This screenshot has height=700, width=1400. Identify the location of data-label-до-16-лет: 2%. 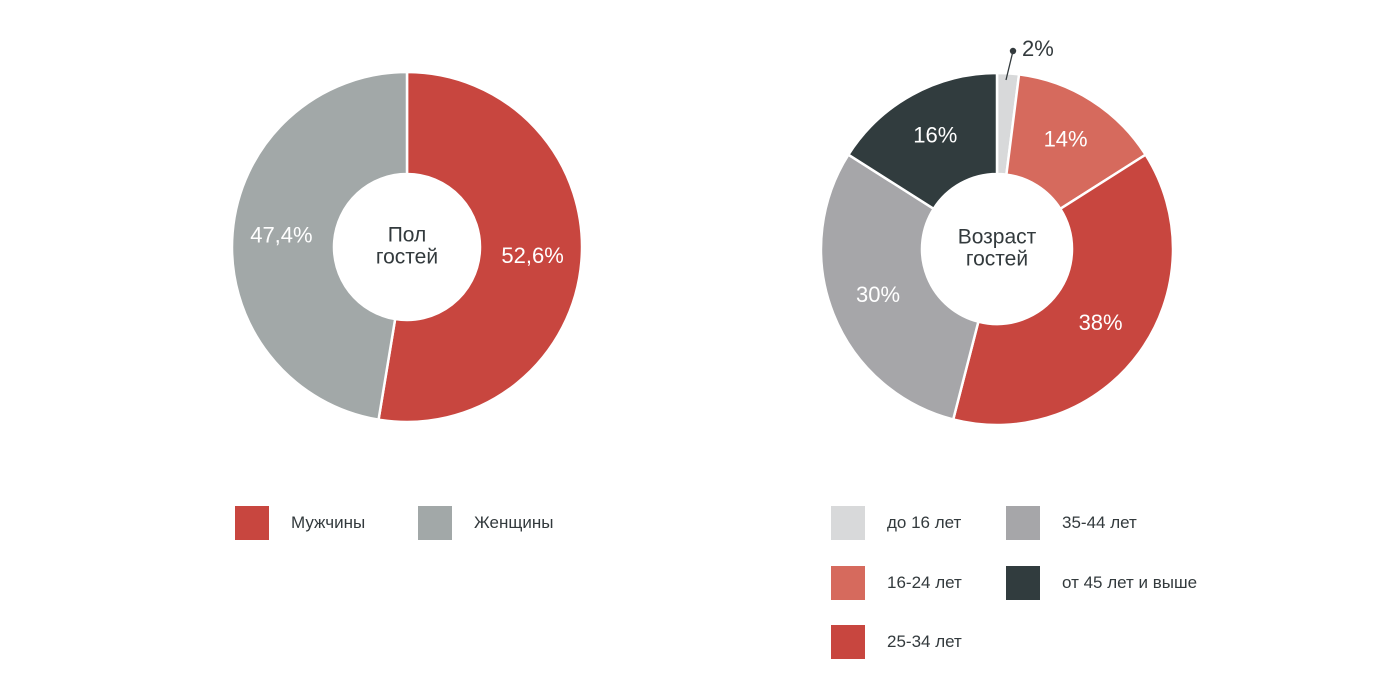
(1038, 48).